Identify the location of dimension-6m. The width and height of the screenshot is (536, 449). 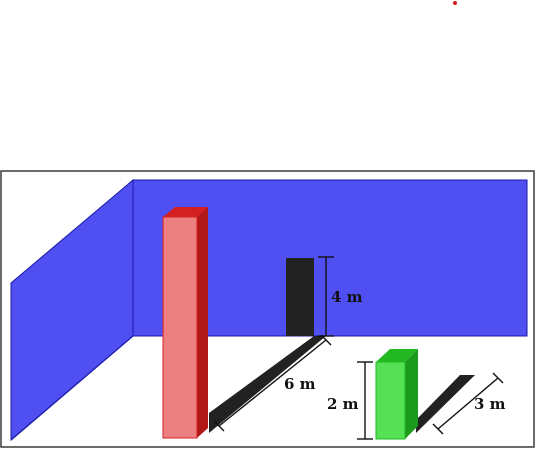
(272, 383).